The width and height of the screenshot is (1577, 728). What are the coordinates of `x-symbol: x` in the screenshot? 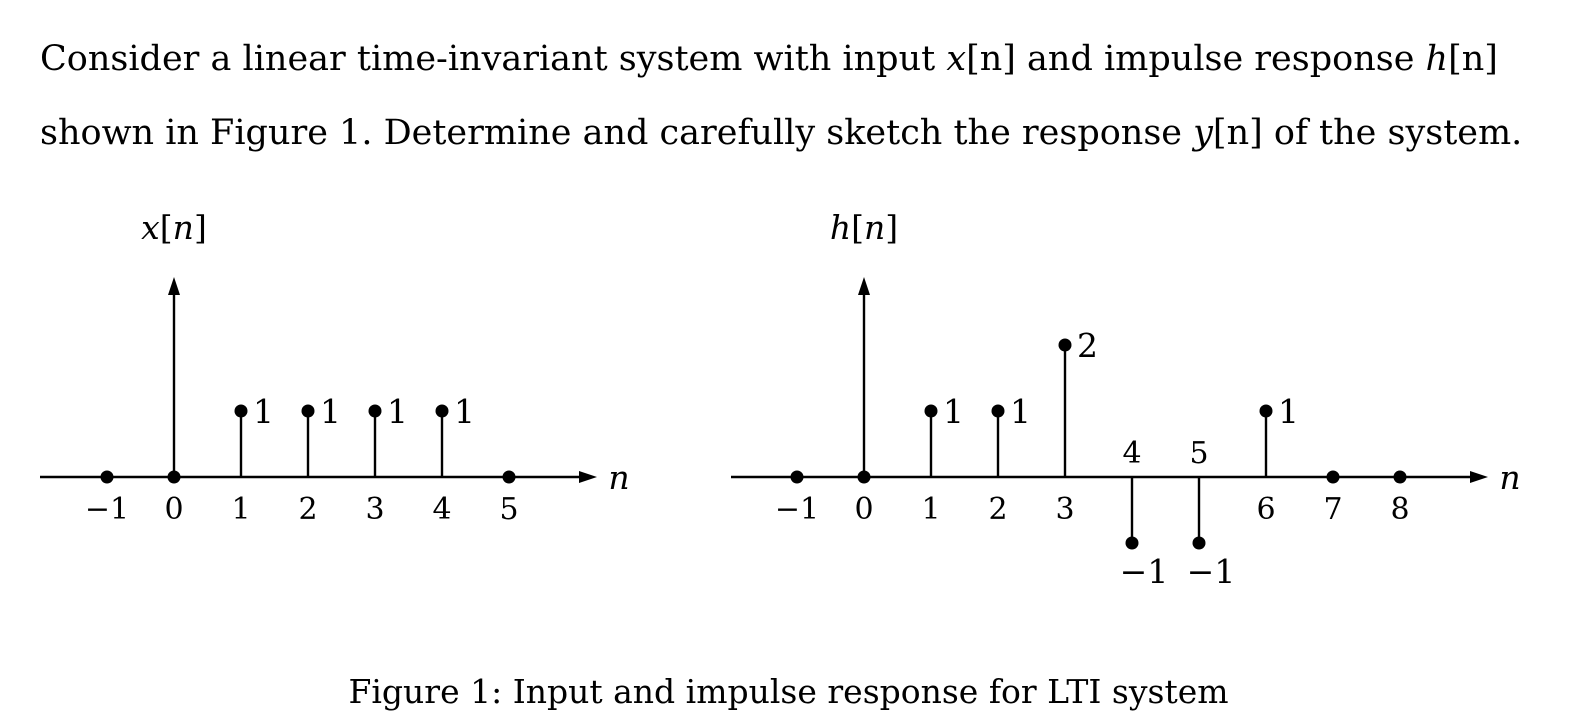 It's located at (956, 59).